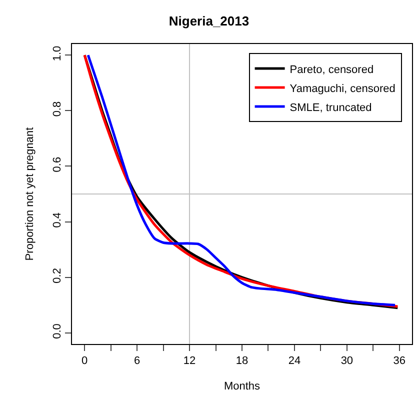 The image size is (418, 408). I want to click on x-tick-label: 30, so click(347, 361).